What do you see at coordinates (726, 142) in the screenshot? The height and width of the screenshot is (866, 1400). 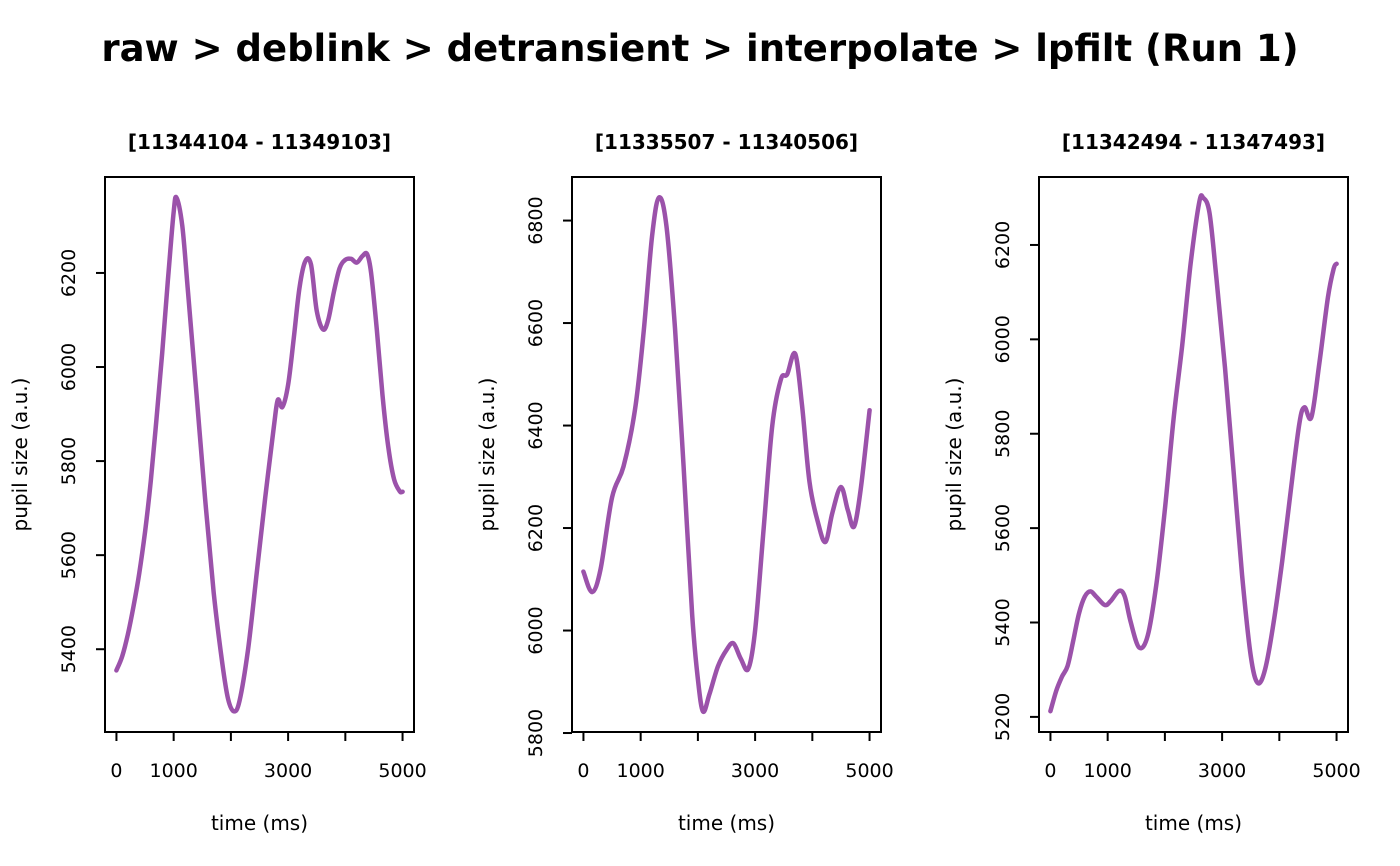 I see `subplot-title: [11335507 - 11340506]` at bounding box center [726, 142].